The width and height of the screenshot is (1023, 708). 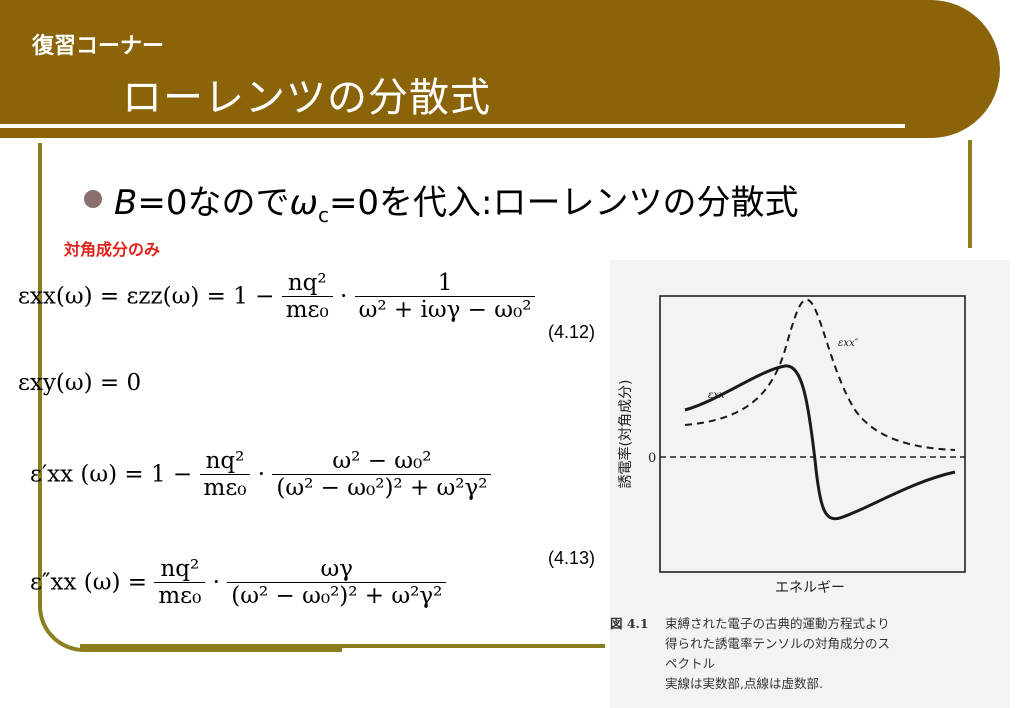 What do you see at coordinates (445, 310) in the screenshot?
I see `eq1-f2-den: ω² + iωγ − ω₀²` at bounding box center [445, 310].